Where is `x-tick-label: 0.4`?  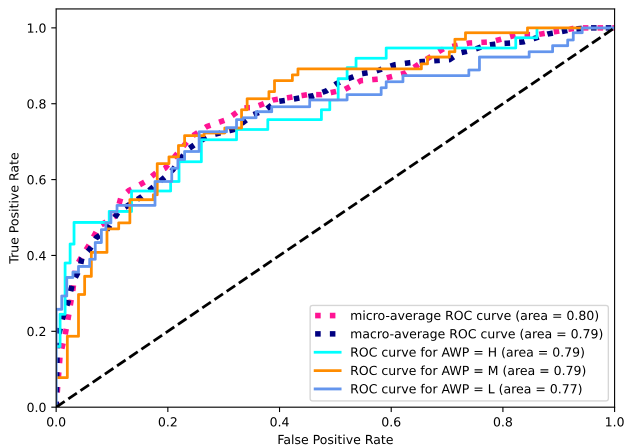 x-tick-label: 0.4 is located at coordinates (279, 422).